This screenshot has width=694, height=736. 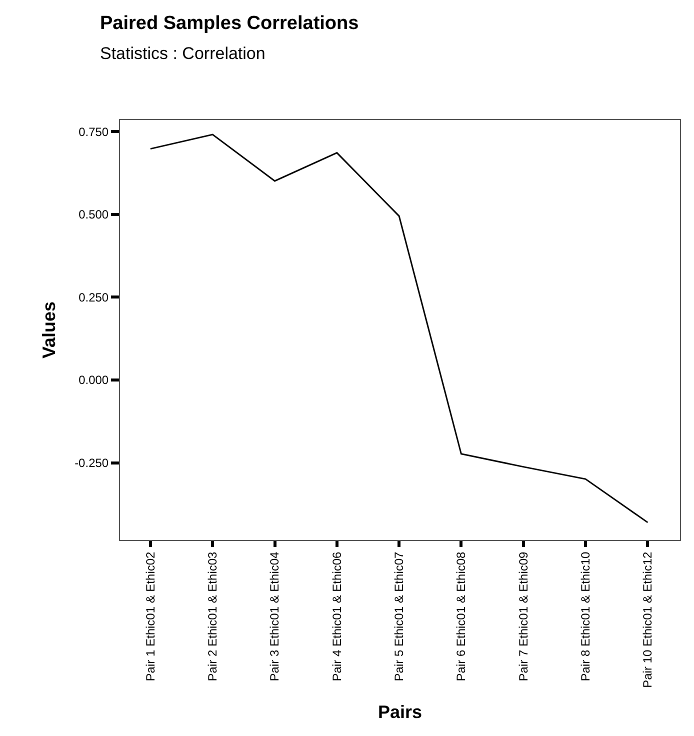 I want to click on x-axis-title: Pairs, so click(x=400, y=712).